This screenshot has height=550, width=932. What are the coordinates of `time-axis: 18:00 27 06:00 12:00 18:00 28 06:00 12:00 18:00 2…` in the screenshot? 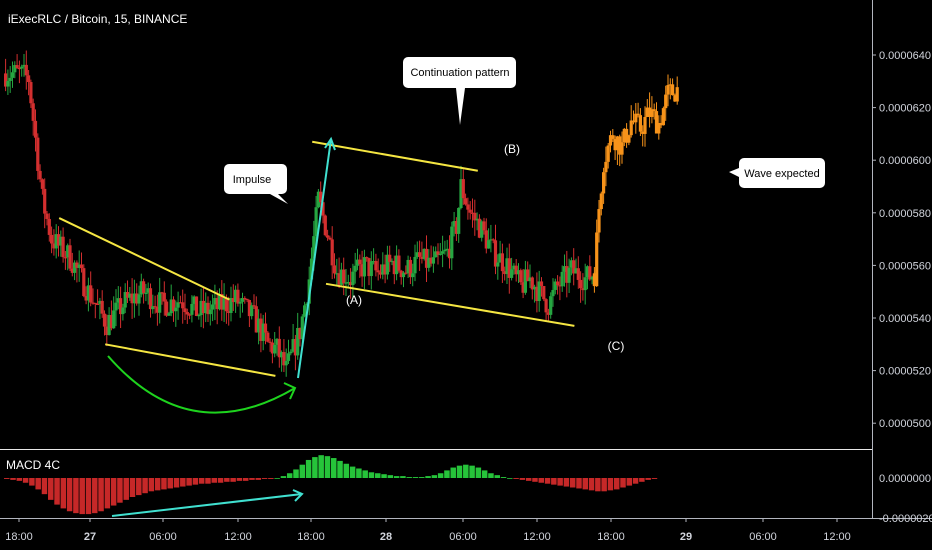 It's located at (428, 530).